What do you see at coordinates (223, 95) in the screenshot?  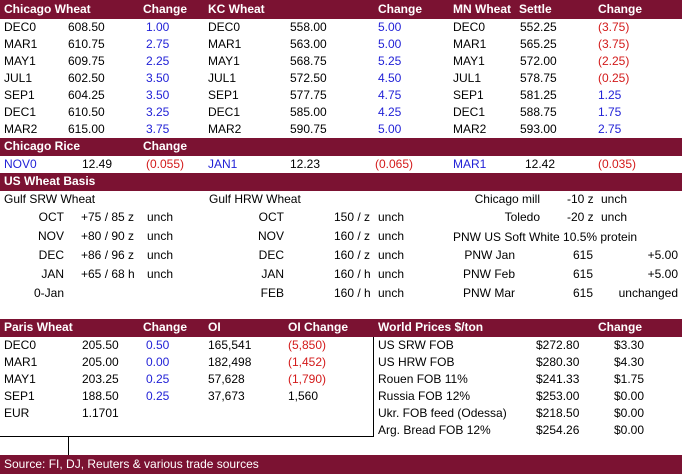 I see `kc-month: SEP1` at bounding box center [223, 95].